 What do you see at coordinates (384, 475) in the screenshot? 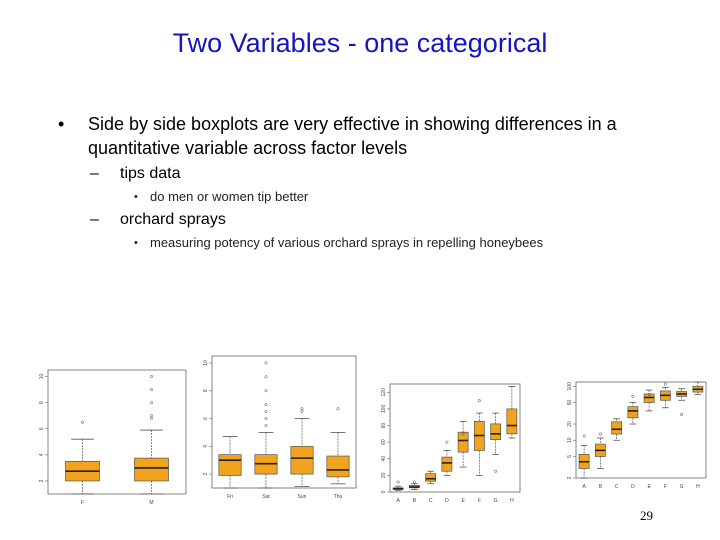
I see `y-tick-label: 20` at bounding box center [384, 475].